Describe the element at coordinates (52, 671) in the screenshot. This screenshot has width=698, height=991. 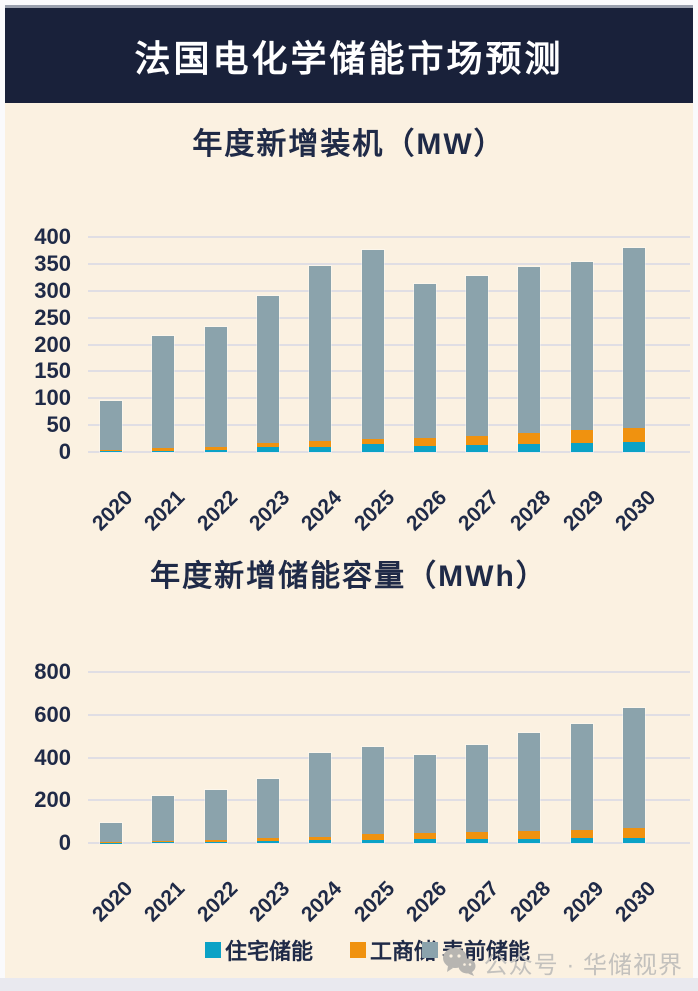
I see `y-axis-tick-label: 800` at that location.